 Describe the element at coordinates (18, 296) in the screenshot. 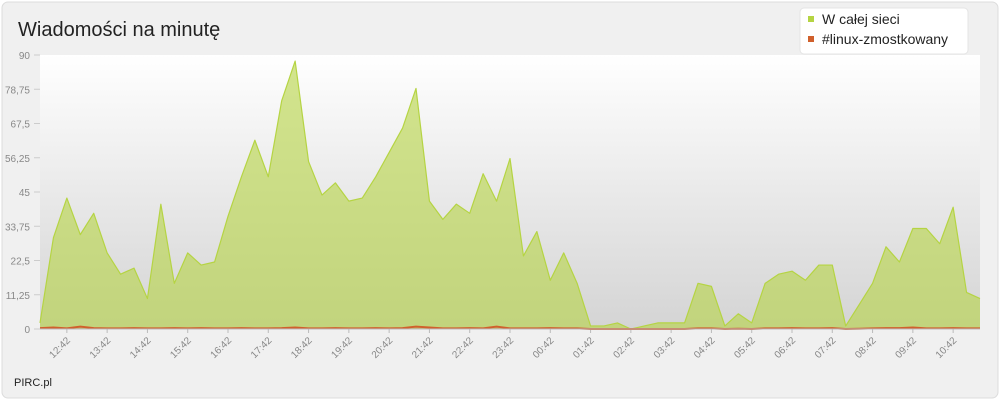

I see `y-tick-label: 11,25` at that location.